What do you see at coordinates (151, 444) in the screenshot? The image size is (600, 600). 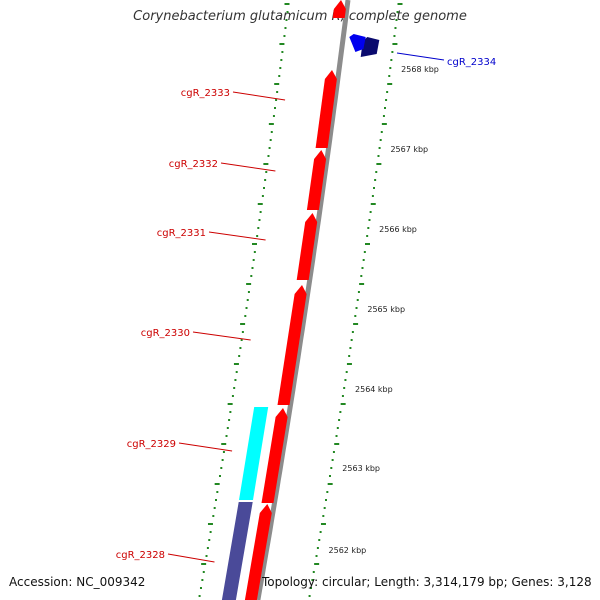 I see `gene-label-cgr-2329: cgR_2329` at bounding box center [151, 444].